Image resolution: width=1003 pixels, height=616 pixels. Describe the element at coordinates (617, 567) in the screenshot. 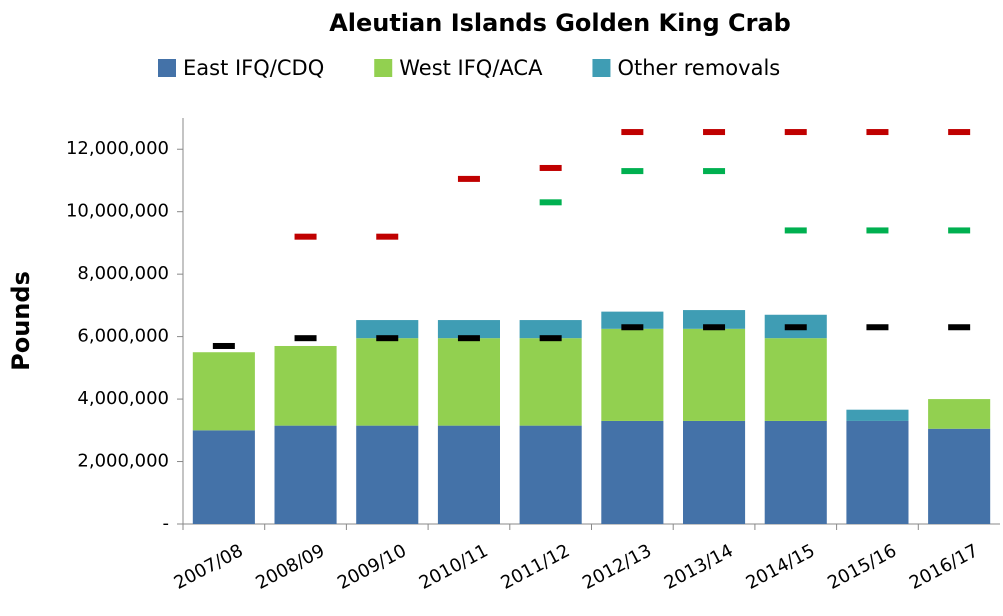

I see `x-tick-label: 2012/13` at that location.